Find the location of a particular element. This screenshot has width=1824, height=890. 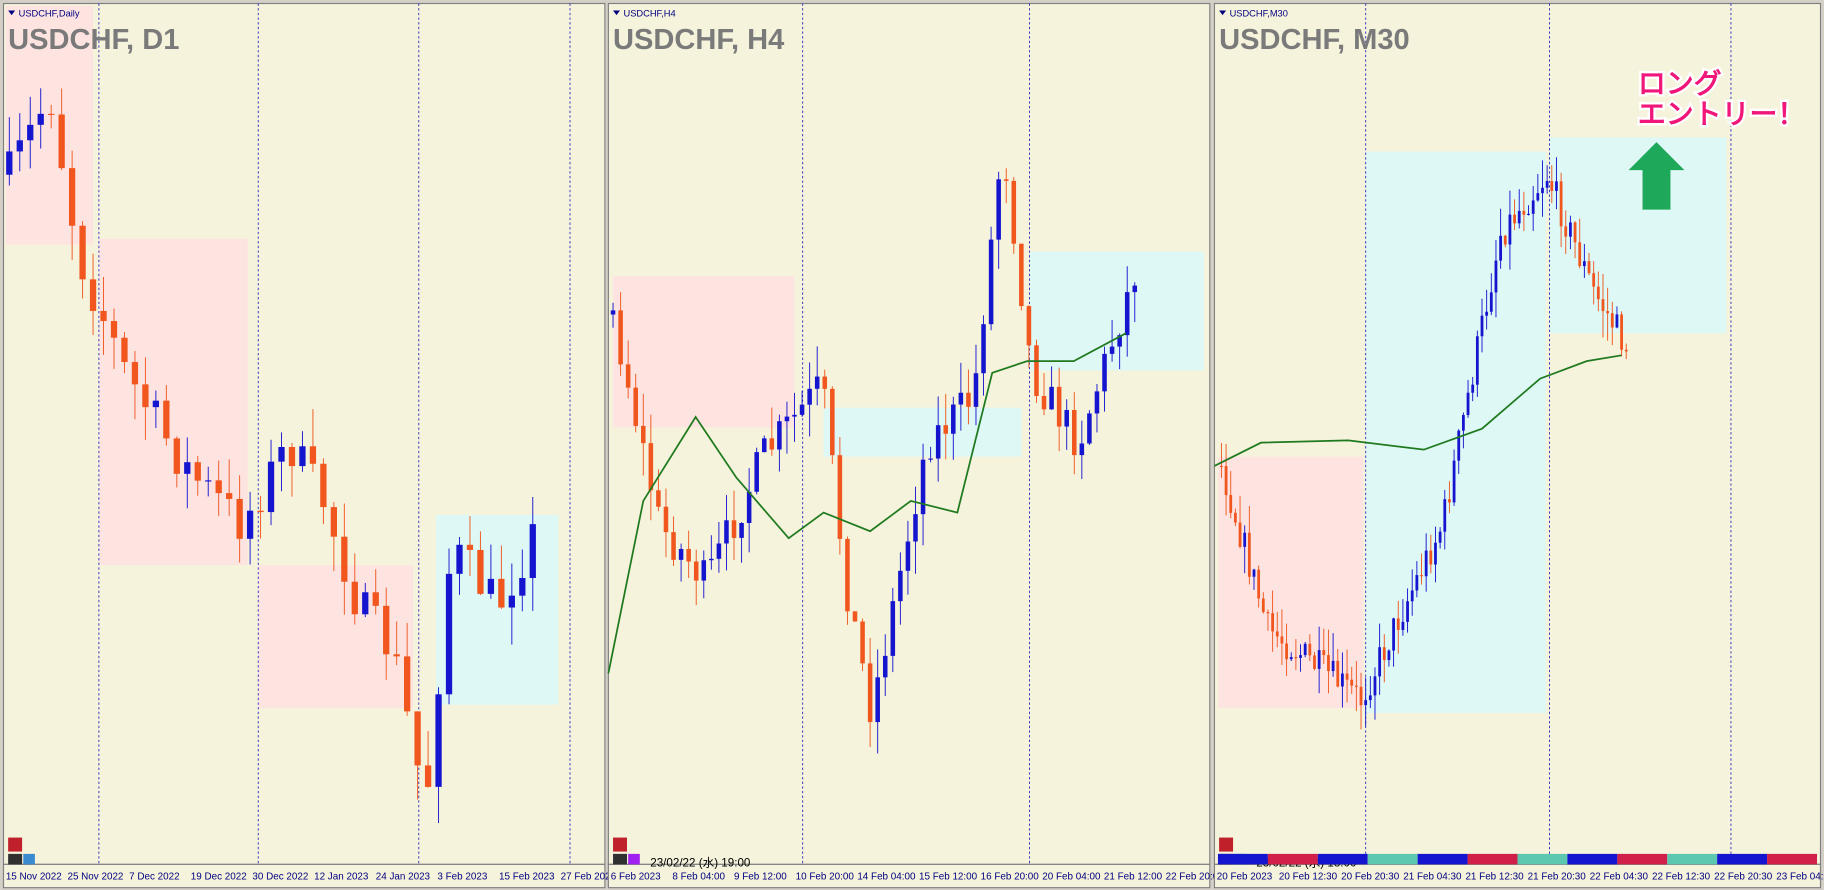

x-axis-label: 25 Nov 2022 is located at coordinates (95, 877).